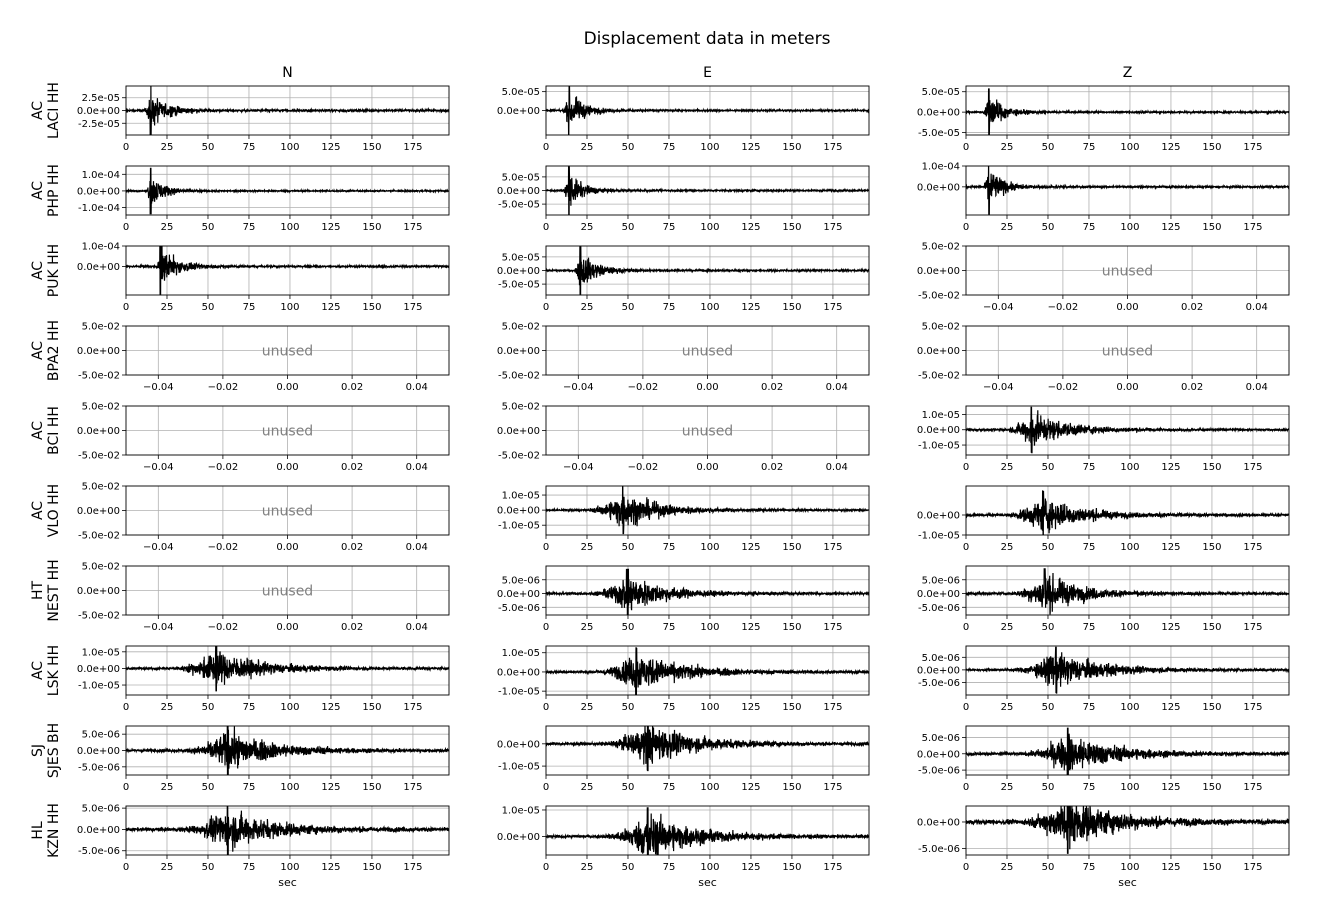 The width and height of the screenshot is (1318, 923). What do you see at coordinates (54, 190) in the screenshot?
I see `row-station-label: PHP HH` at bounding box center [54, 190].